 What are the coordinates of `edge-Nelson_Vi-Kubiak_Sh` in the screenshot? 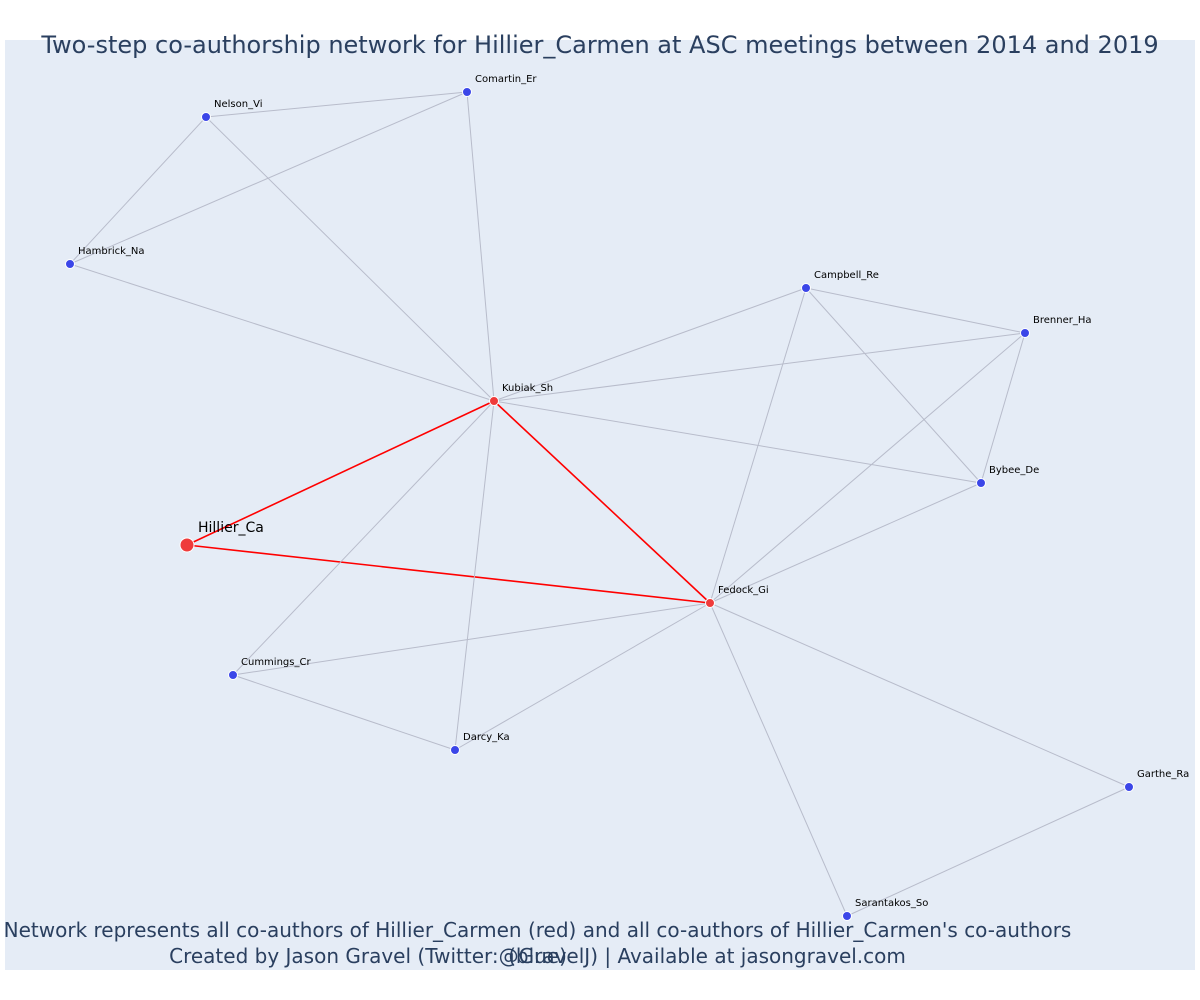 It's located at (350, 259).